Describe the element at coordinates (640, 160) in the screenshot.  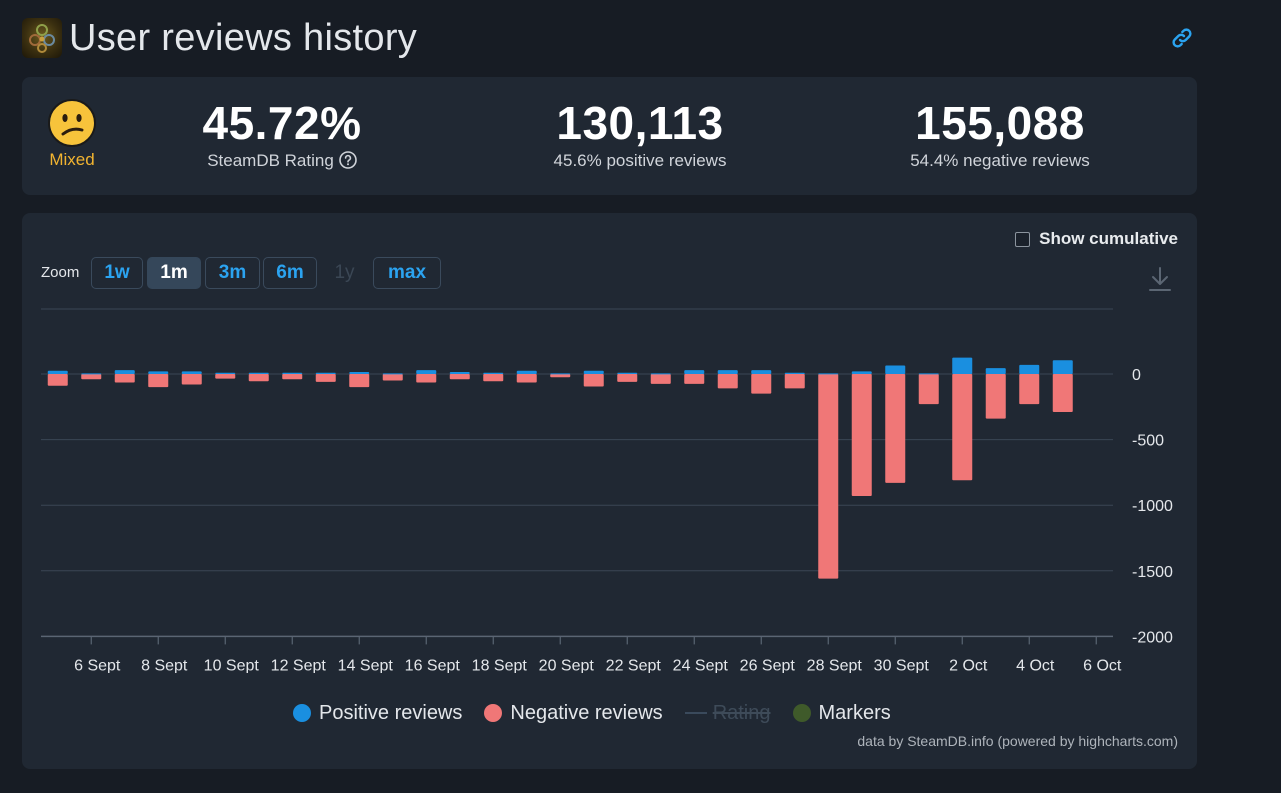
I see `positive-percent: 45.6% positive reviews` at that location.